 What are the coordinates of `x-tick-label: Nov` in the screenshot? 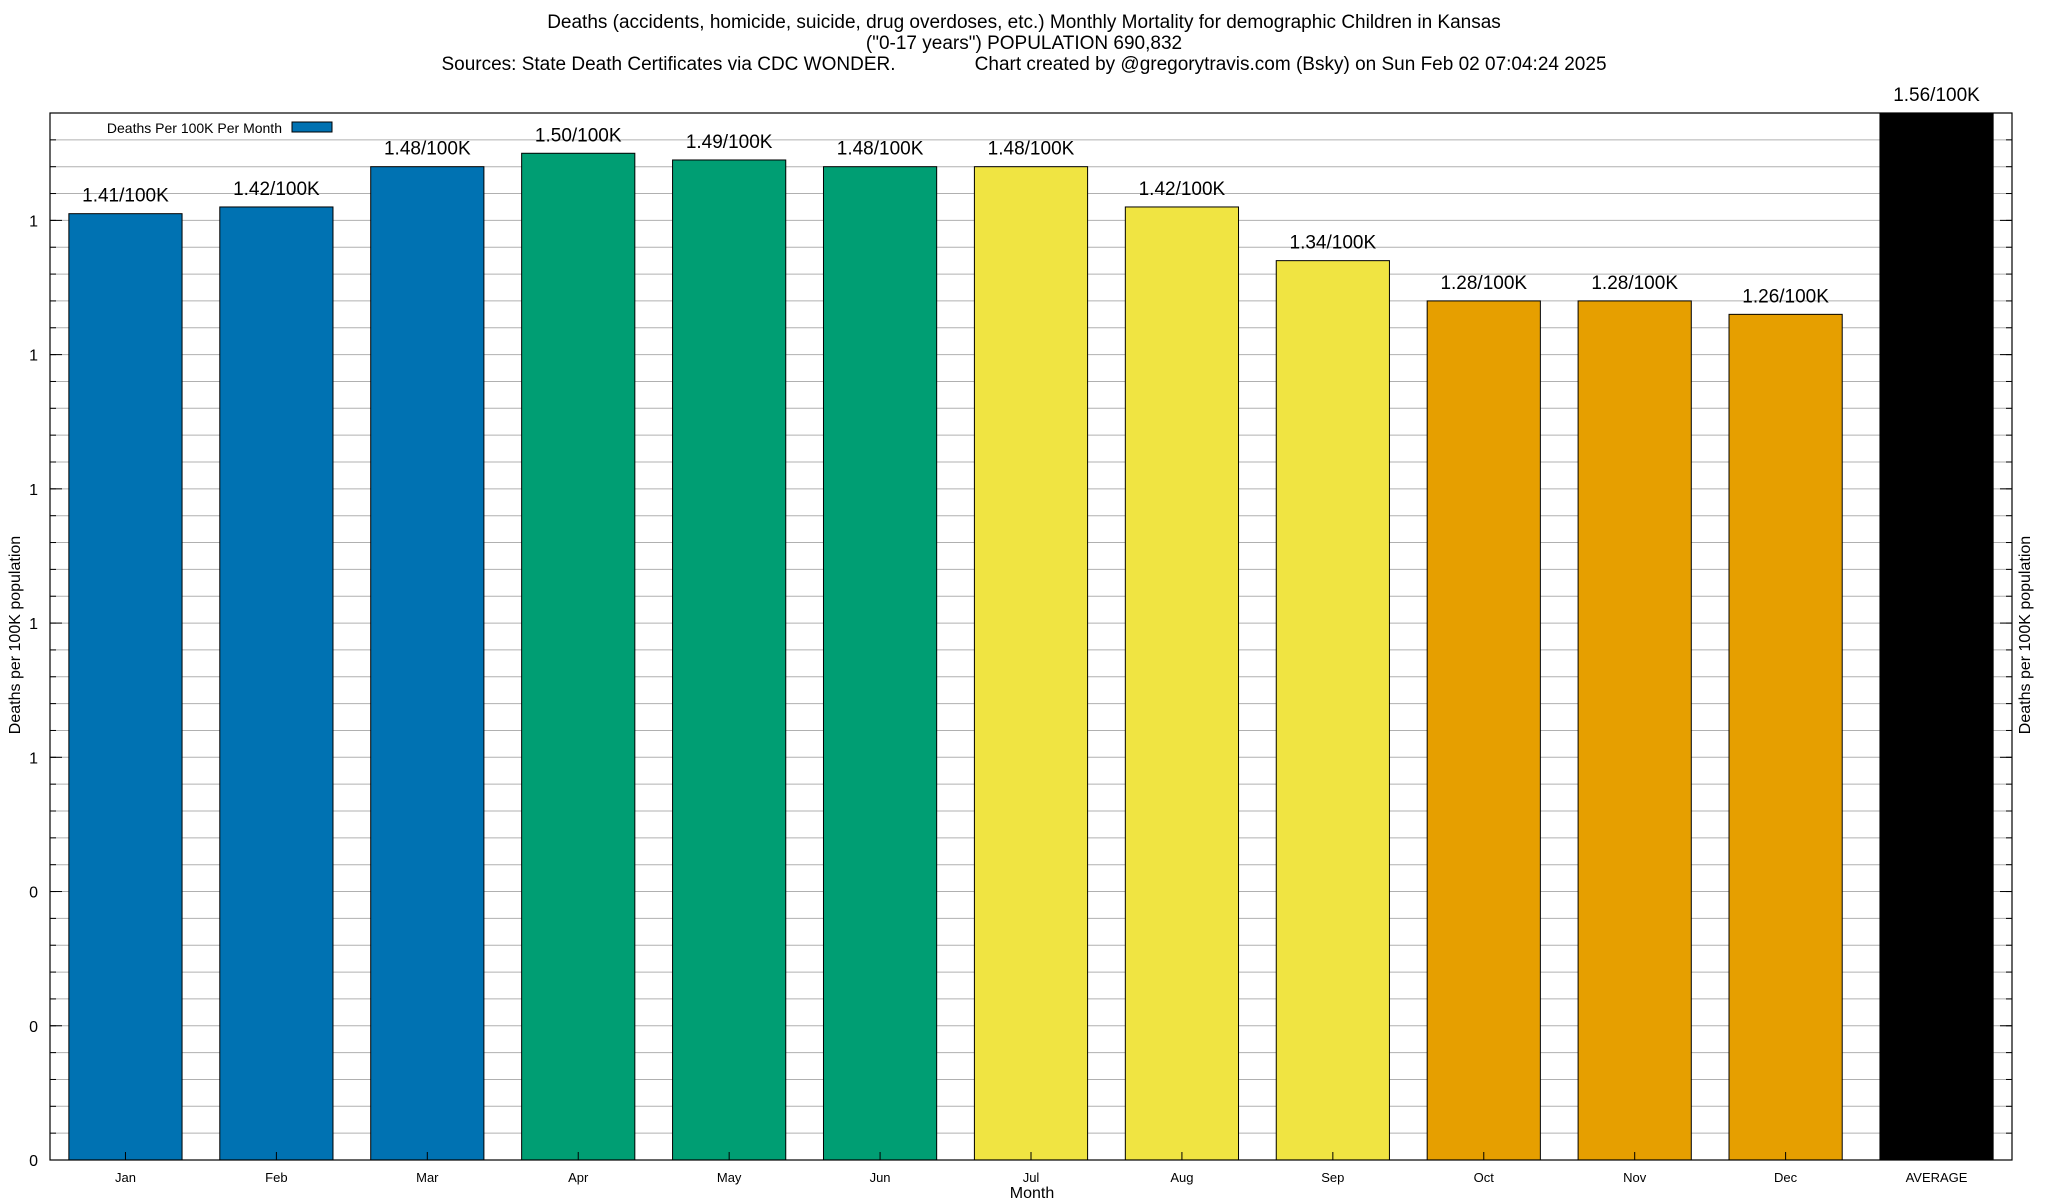 It's located at (1635, 1177).